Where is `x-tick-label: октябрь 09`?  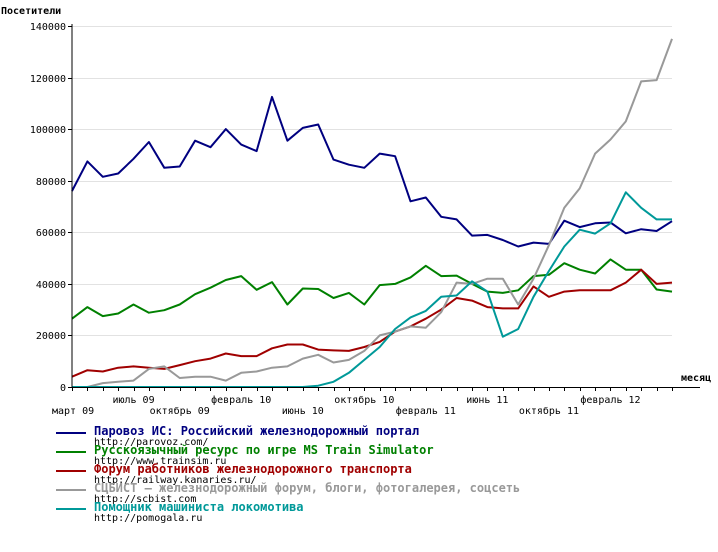
x-tick-label: октябрь 09 is located at coordinates (180, 411).